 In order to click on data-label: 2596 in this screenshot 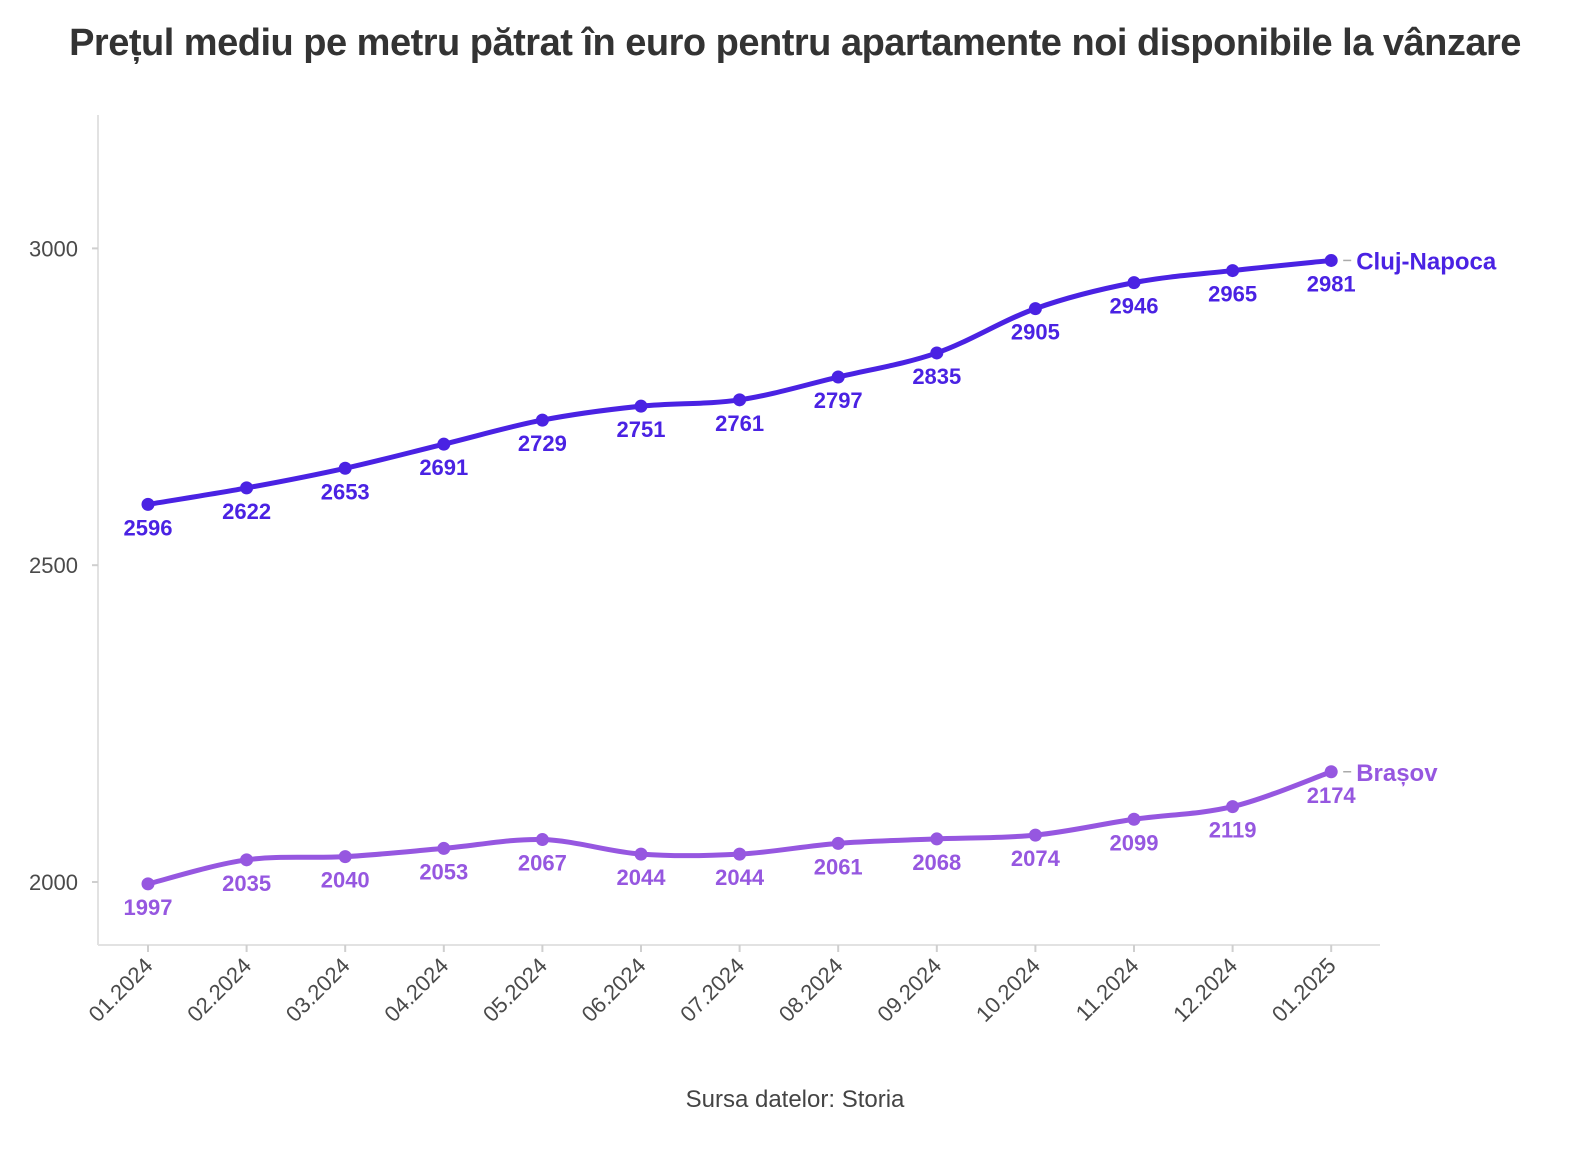, I will do `click(148, 527)`.